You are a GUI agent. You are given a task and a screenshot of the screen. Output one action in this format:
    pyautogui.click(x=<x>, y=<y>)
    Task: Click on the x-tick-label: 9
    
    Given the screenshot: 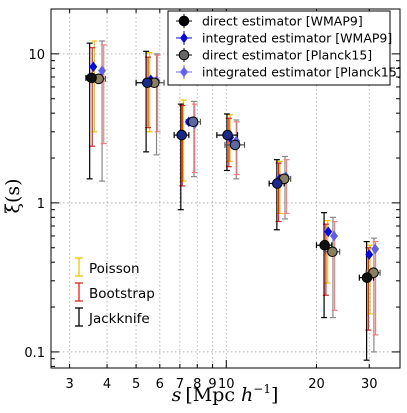 What is the action you would take?
    pyautogui.click(x=212, y=384)
    